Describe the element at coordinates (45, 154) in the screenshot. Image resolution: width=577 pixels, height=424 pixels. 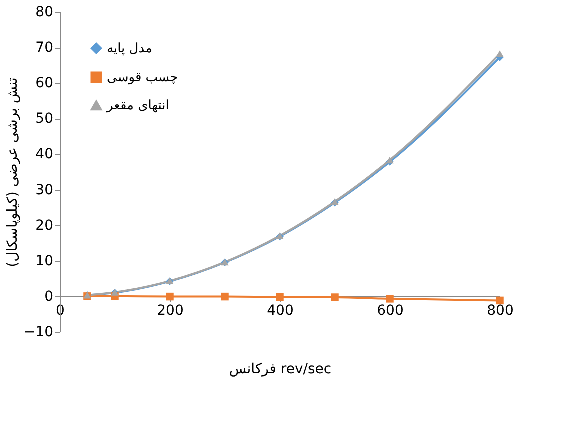
I see `y-tick-label: 40` at that location.